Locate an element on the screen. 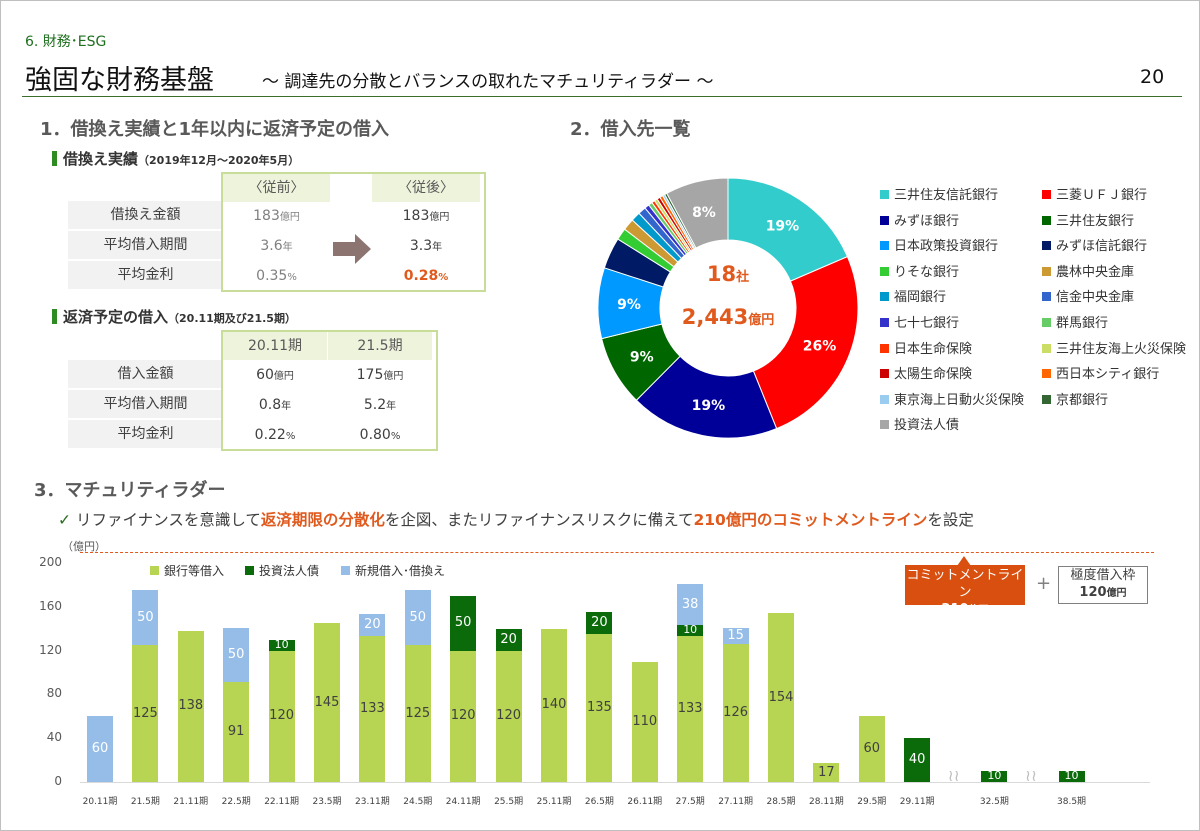 The image size is (1200, 831). section1-heading: 1．借換え実績と1年以内に返済予定の借入 is located at coordinates (215, 129).